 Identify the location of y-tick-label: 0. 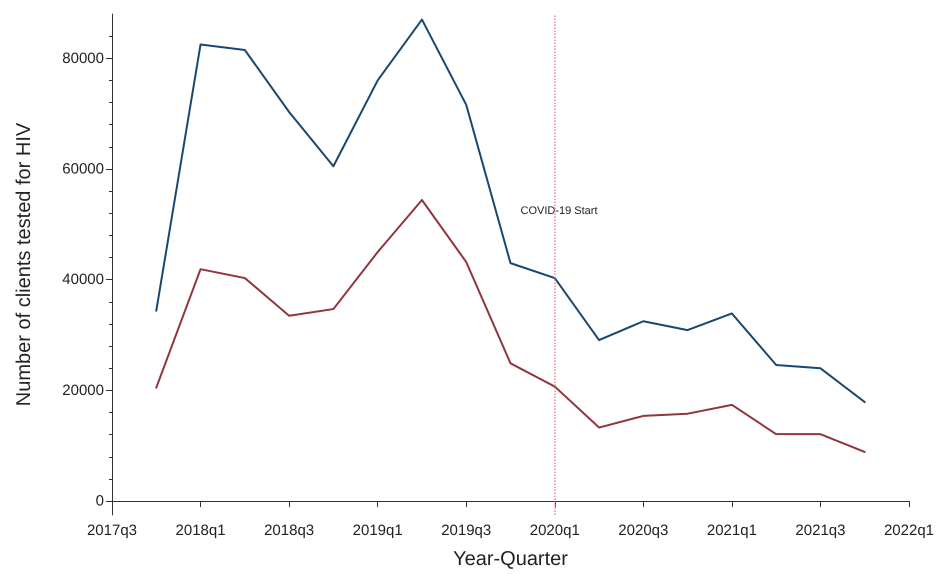
(100, 501).